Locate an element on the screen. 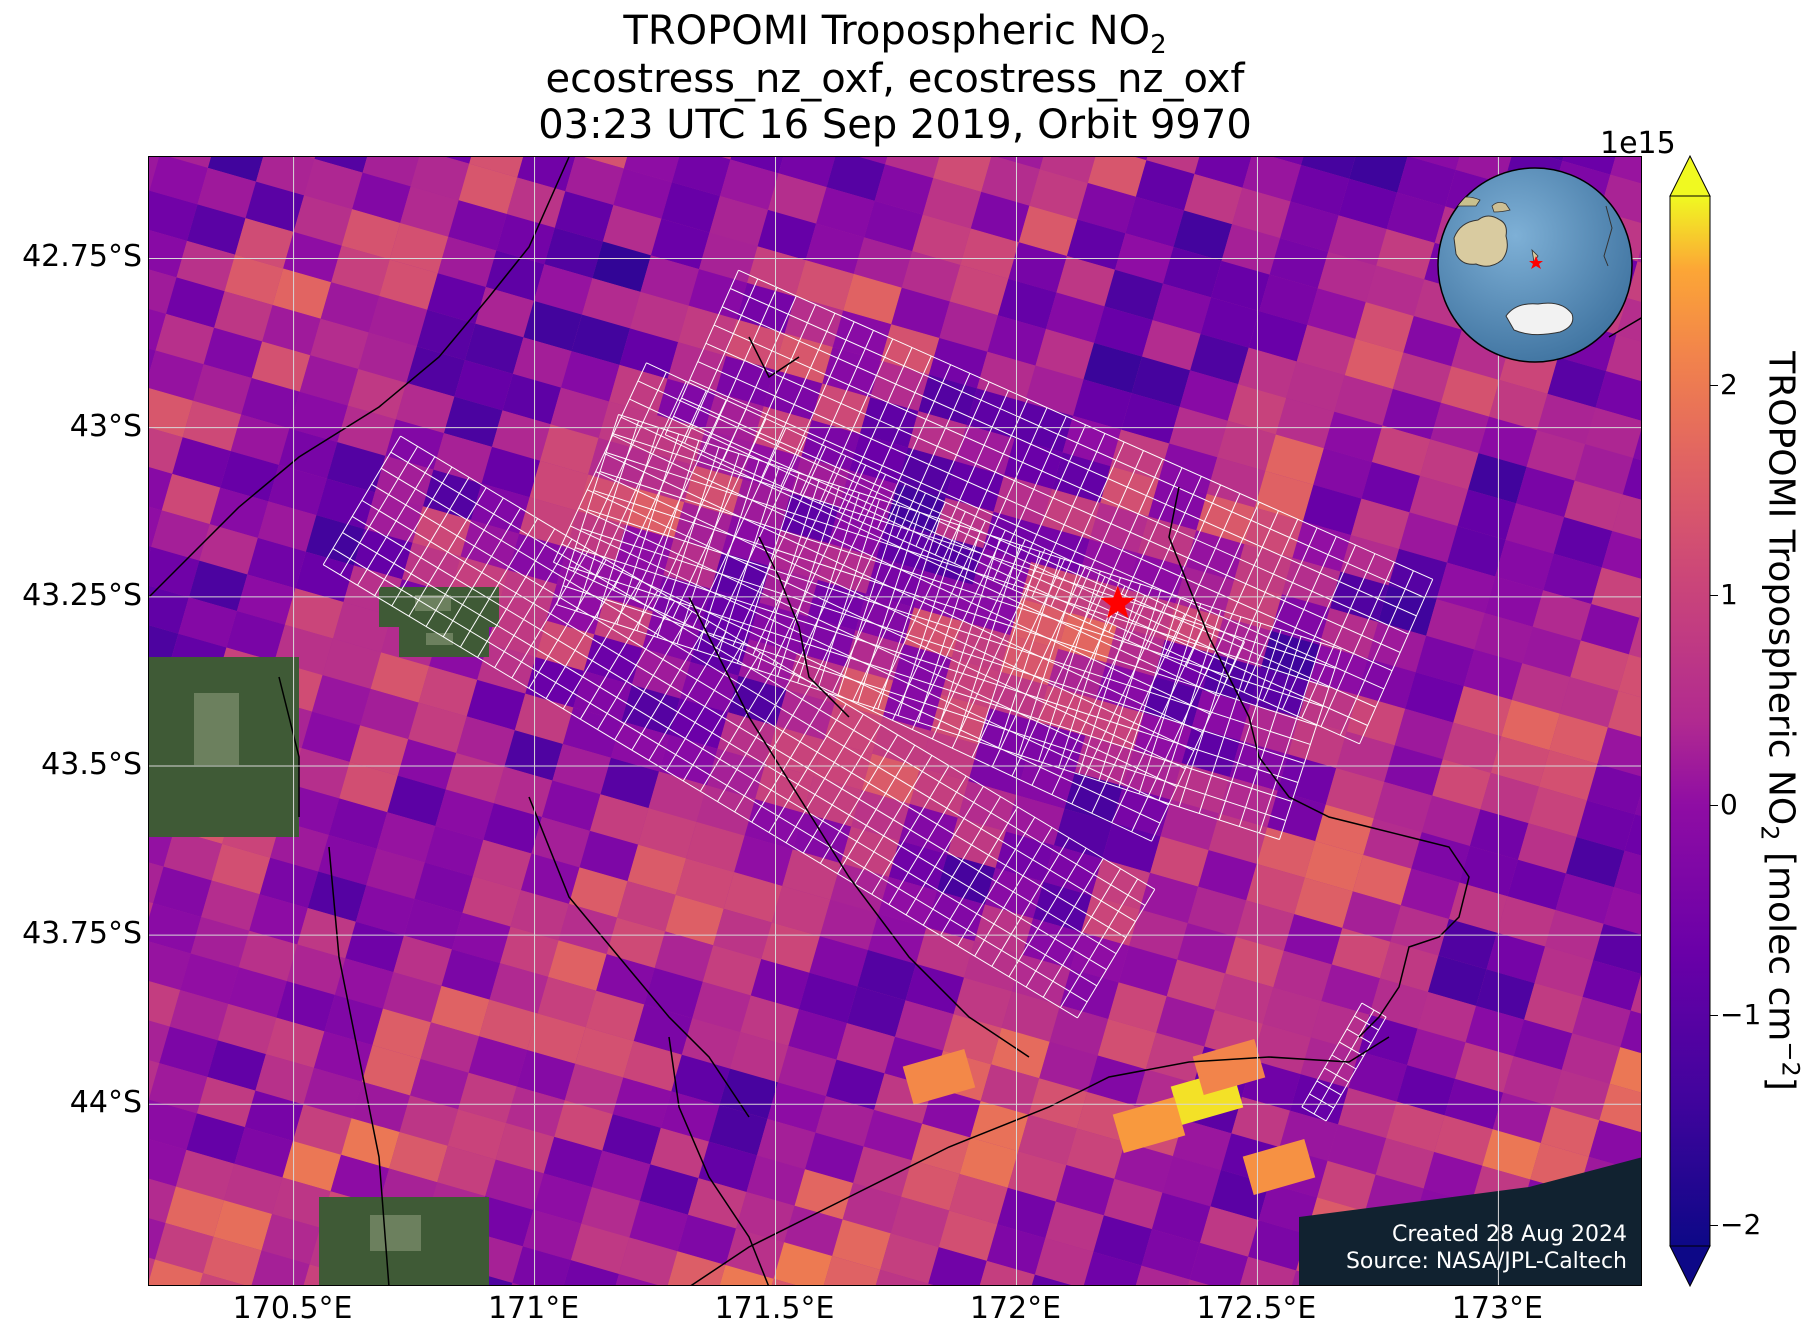 This screenshot has width=1813, height=1327. title-subscript: 2 is located at coordinates (1158, 45).